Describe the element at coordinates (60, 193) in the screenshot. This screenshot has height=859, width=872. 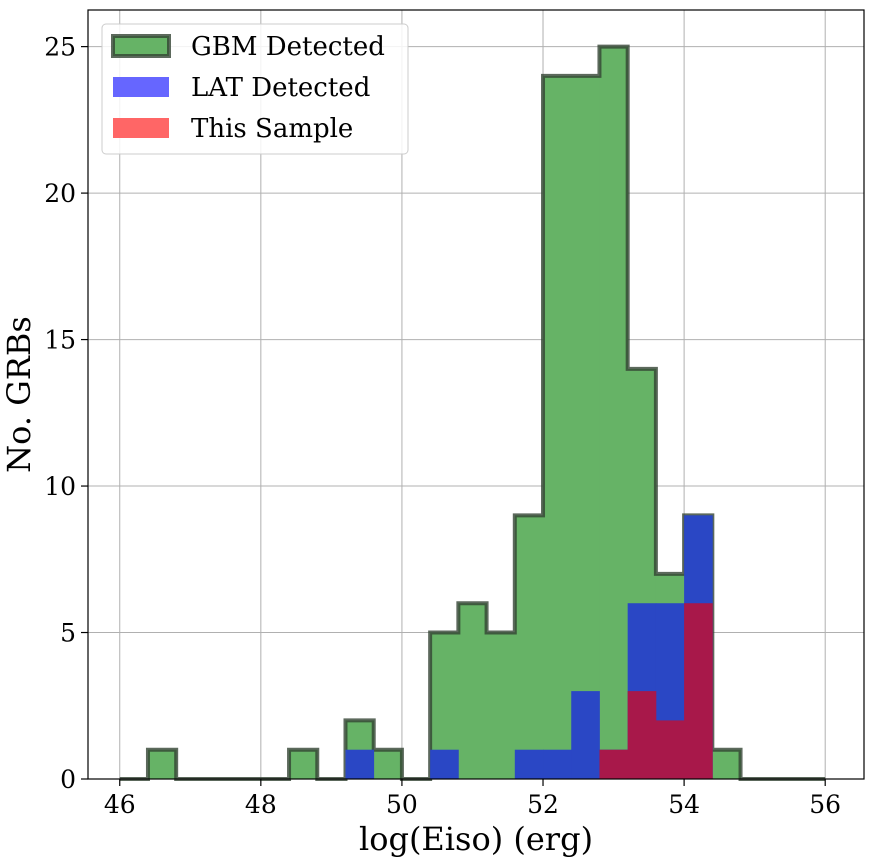
I see `y-tick-label: 20` at that location.